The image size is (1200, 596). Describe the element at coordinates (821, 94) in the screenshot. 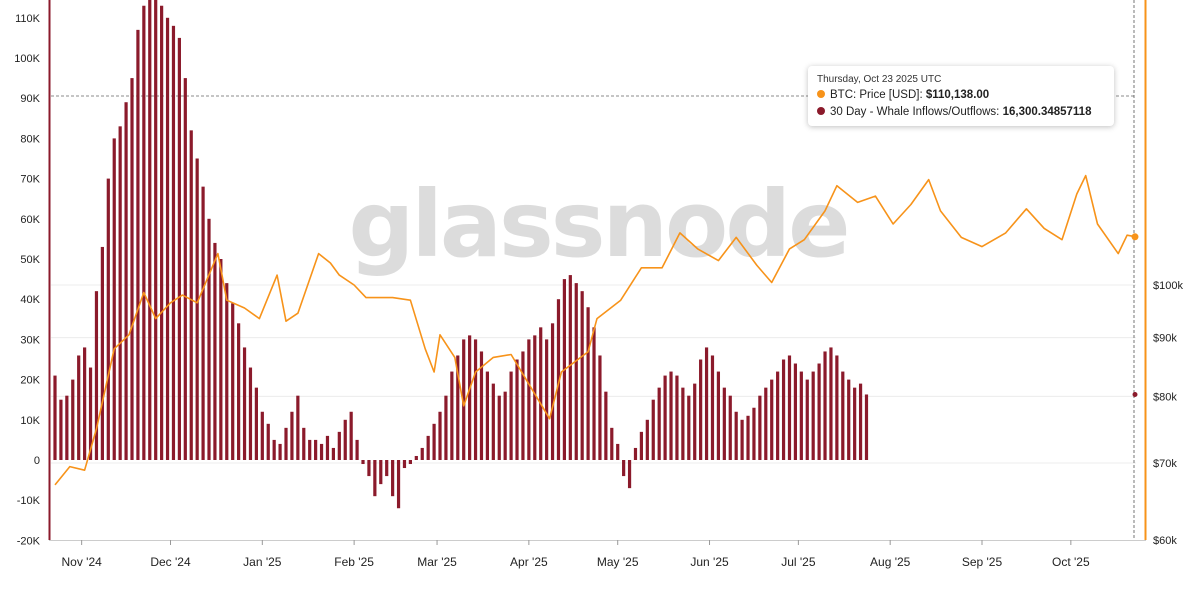

I see `price-legend-dot` at that location.